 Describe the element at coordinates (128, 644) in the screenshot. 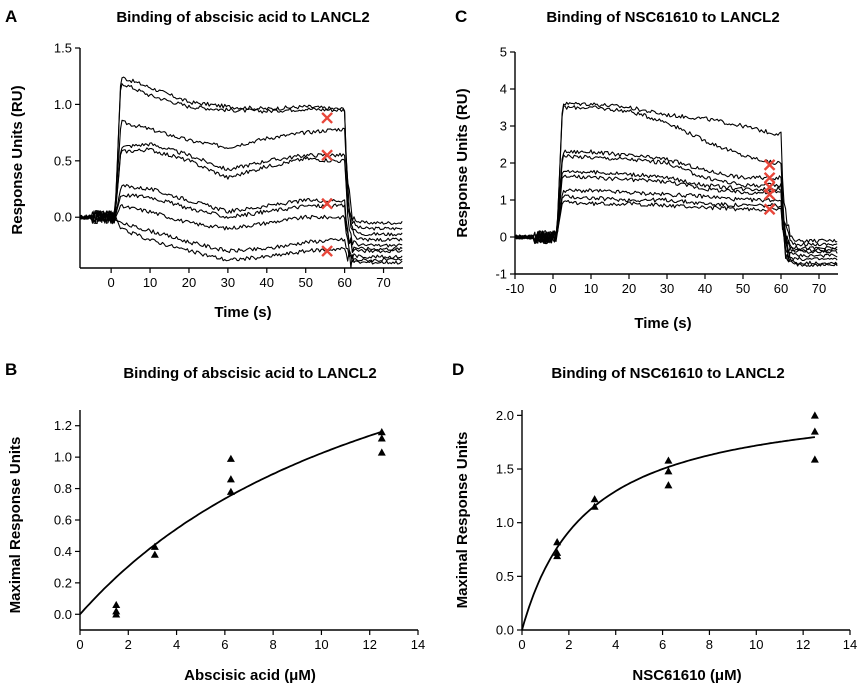

I see `x-tick-label: 2` at that location.